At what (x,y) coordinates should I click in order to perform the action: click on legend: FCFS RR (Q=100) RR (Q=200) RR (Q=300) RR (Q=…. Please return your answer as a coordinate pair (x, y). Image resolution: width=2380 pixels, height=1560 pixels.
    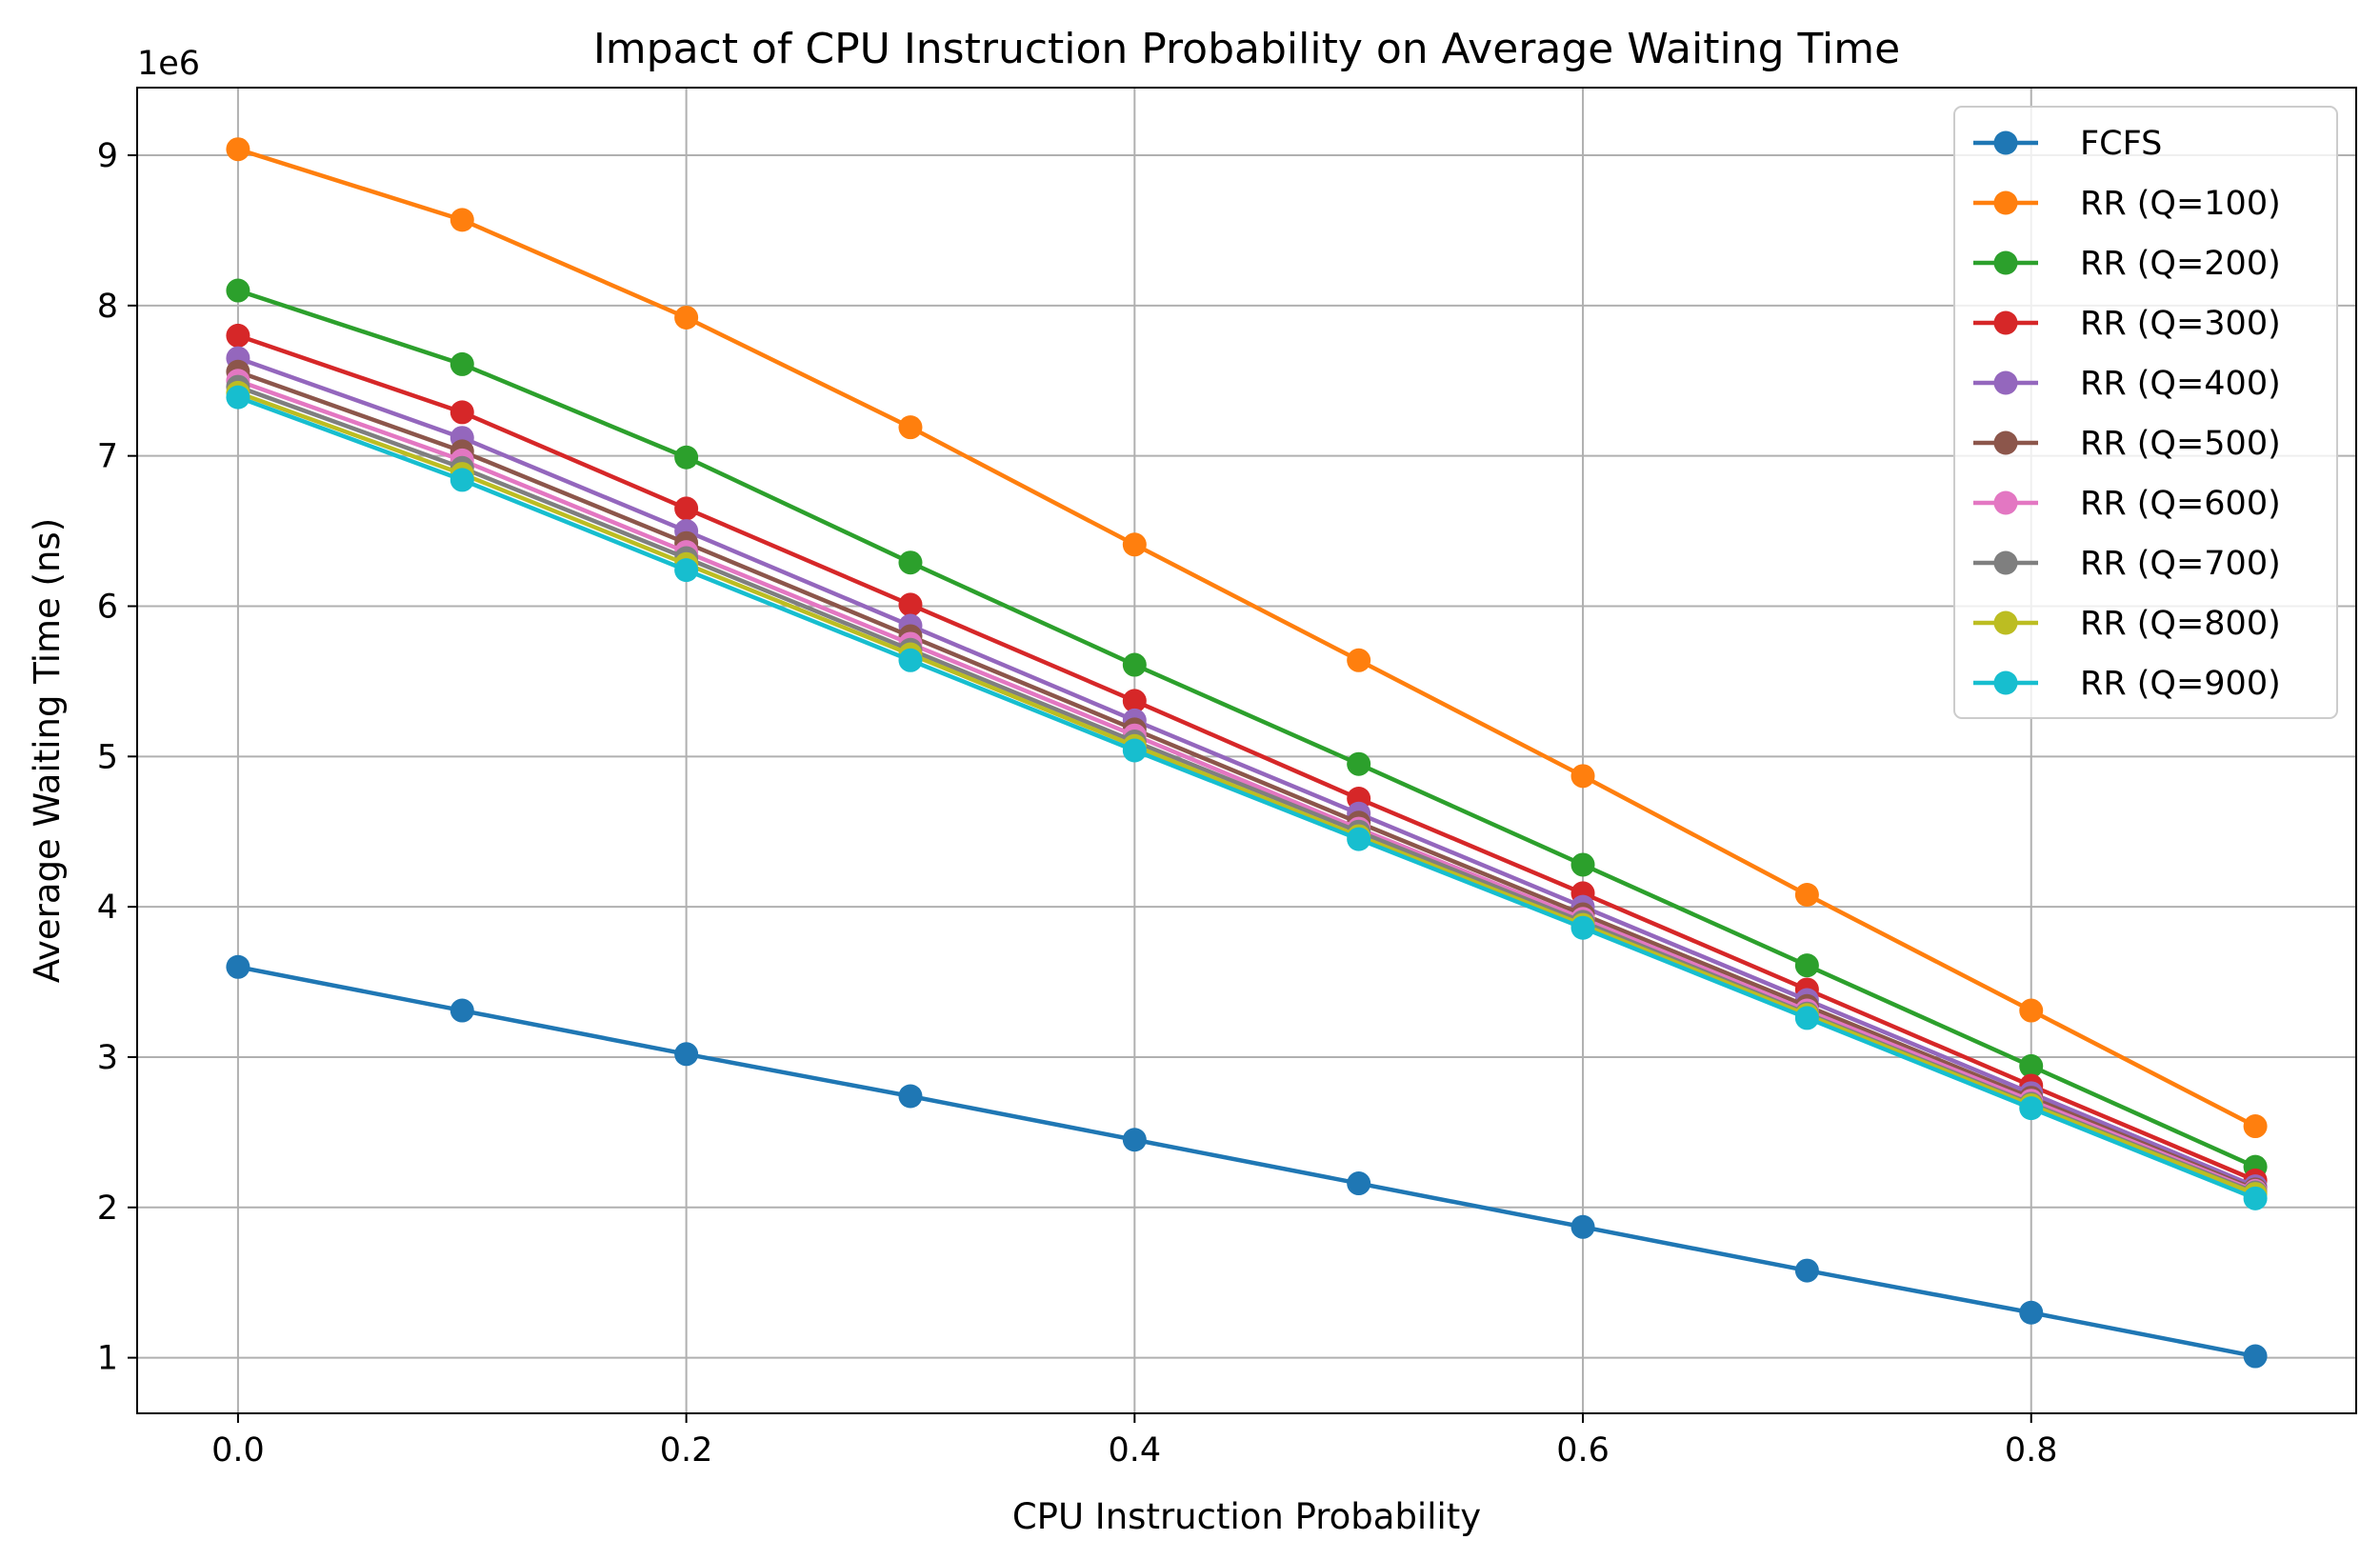
    Looking at the image, I should click on (2145, 412).